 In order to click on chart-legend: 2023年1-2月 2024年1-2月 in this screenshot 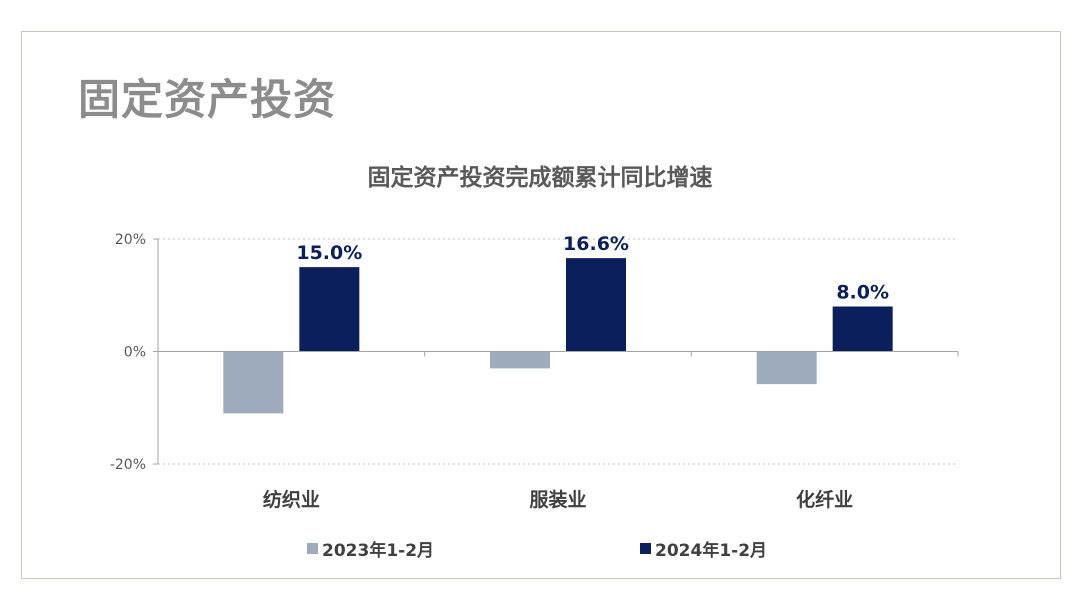, I will do `click(540, 548)`.